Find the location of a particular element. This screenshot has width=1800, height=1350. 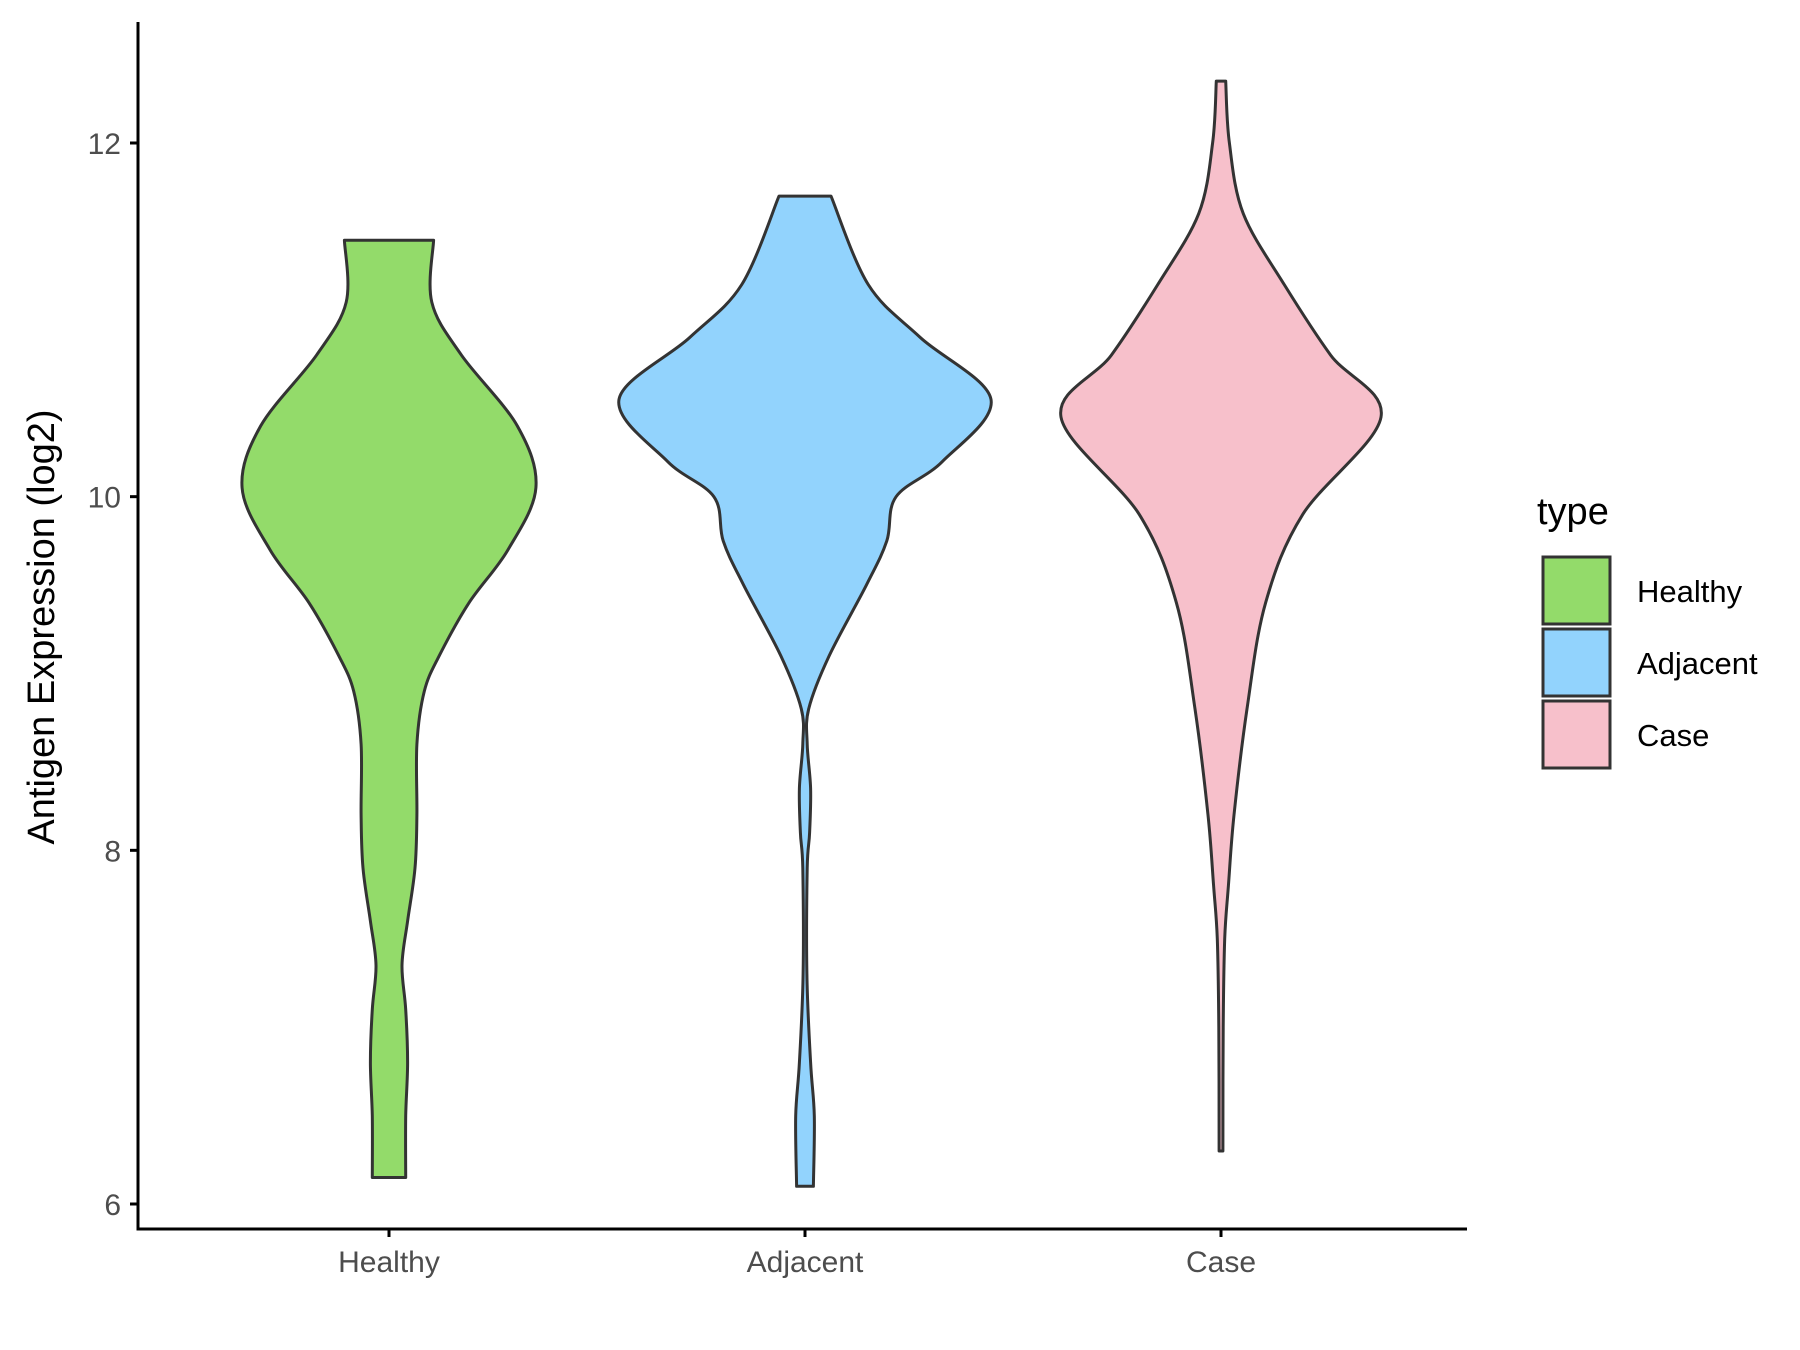

legend: type Healthy Adjacent Case is located at coordinates (1647, 630).